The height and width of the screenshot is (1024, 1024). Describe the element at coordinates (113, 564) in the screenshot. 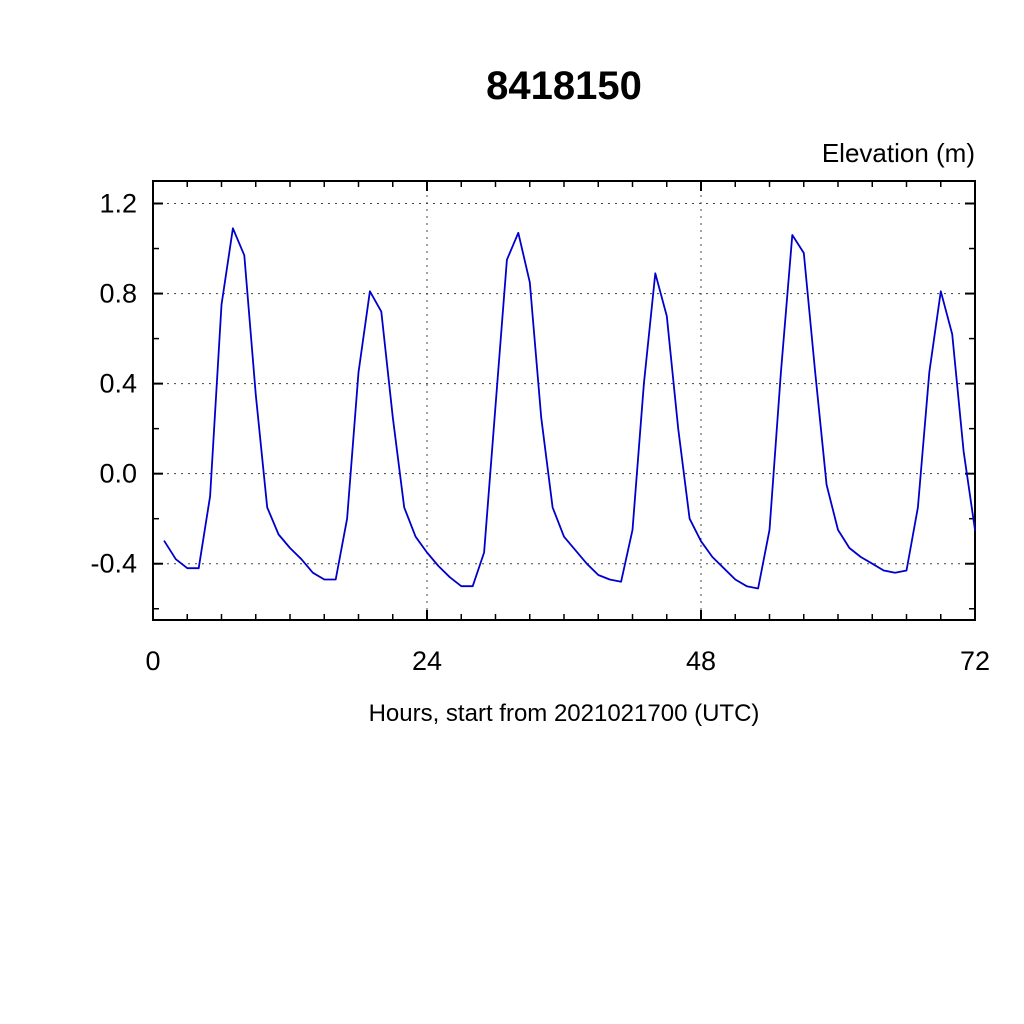

I see `y-tick-label: -0.4` at that location.